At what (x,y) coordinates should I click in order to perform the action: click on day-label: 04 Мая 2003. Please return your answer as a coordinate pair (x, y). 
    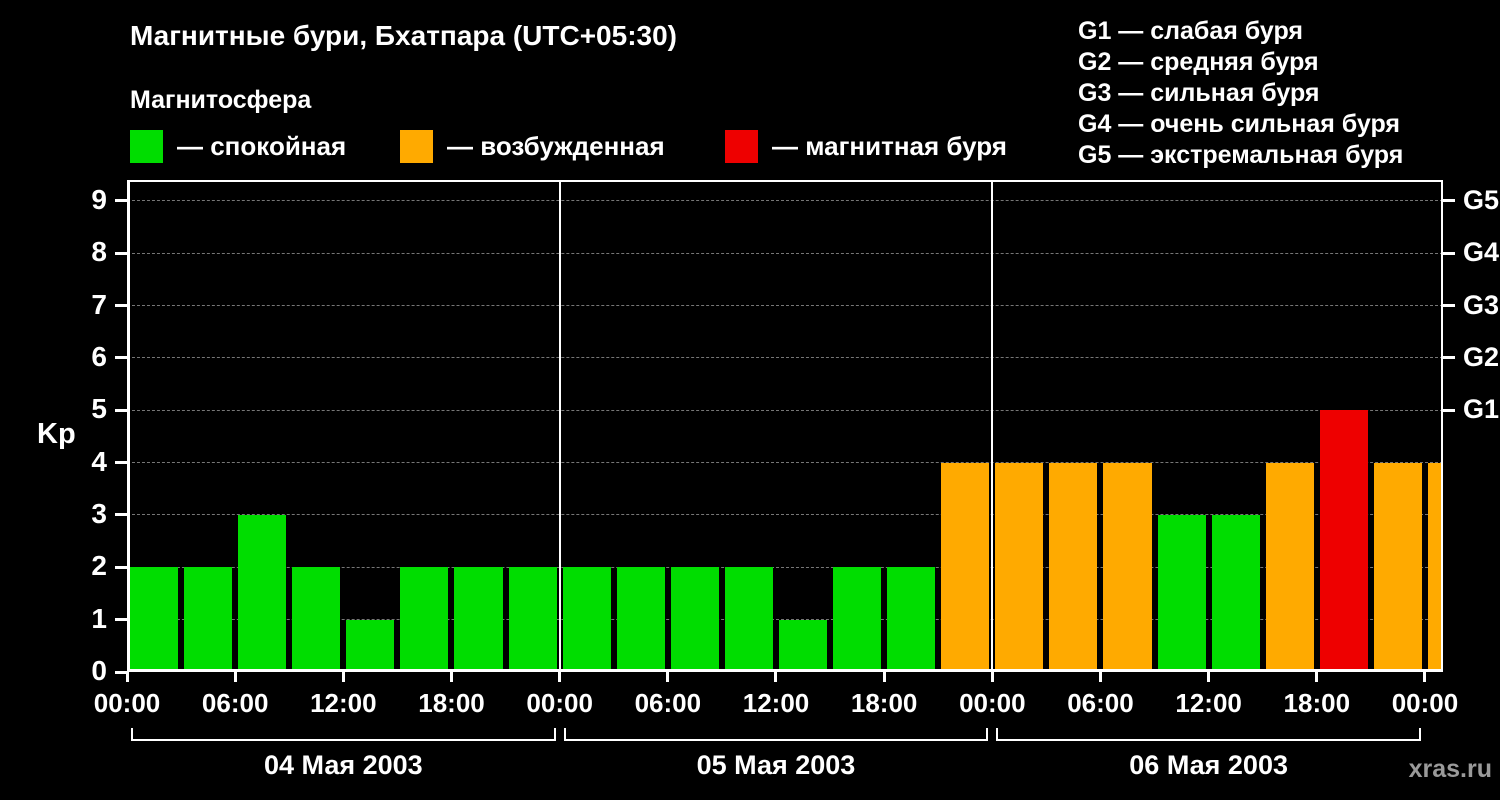
    Looking at the image, I should click on (343, 765).